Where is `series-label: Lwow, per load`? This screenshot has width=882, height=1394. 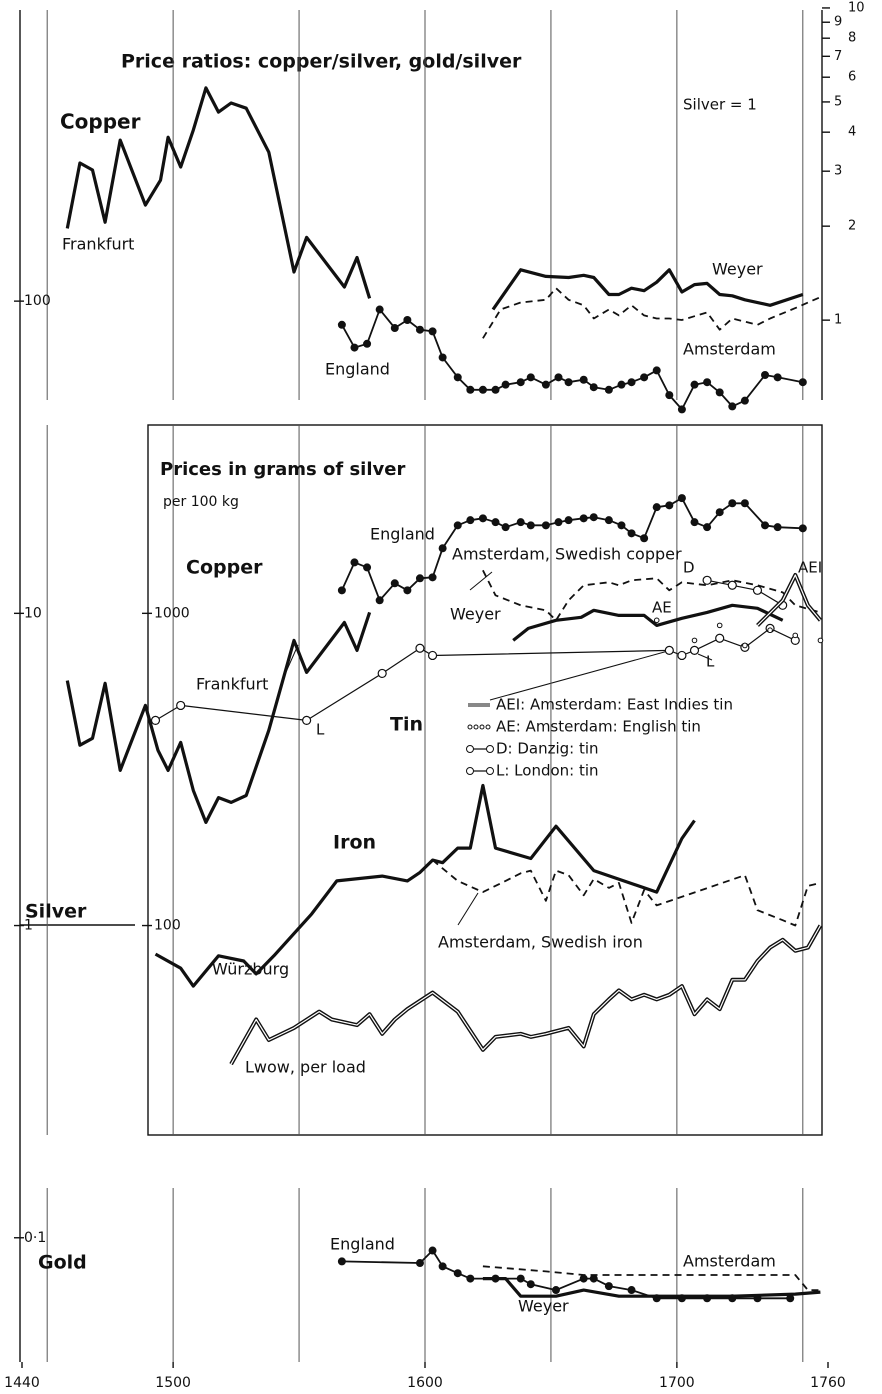
series-label: Lwow, per load is located at coordinates (305, 1067).